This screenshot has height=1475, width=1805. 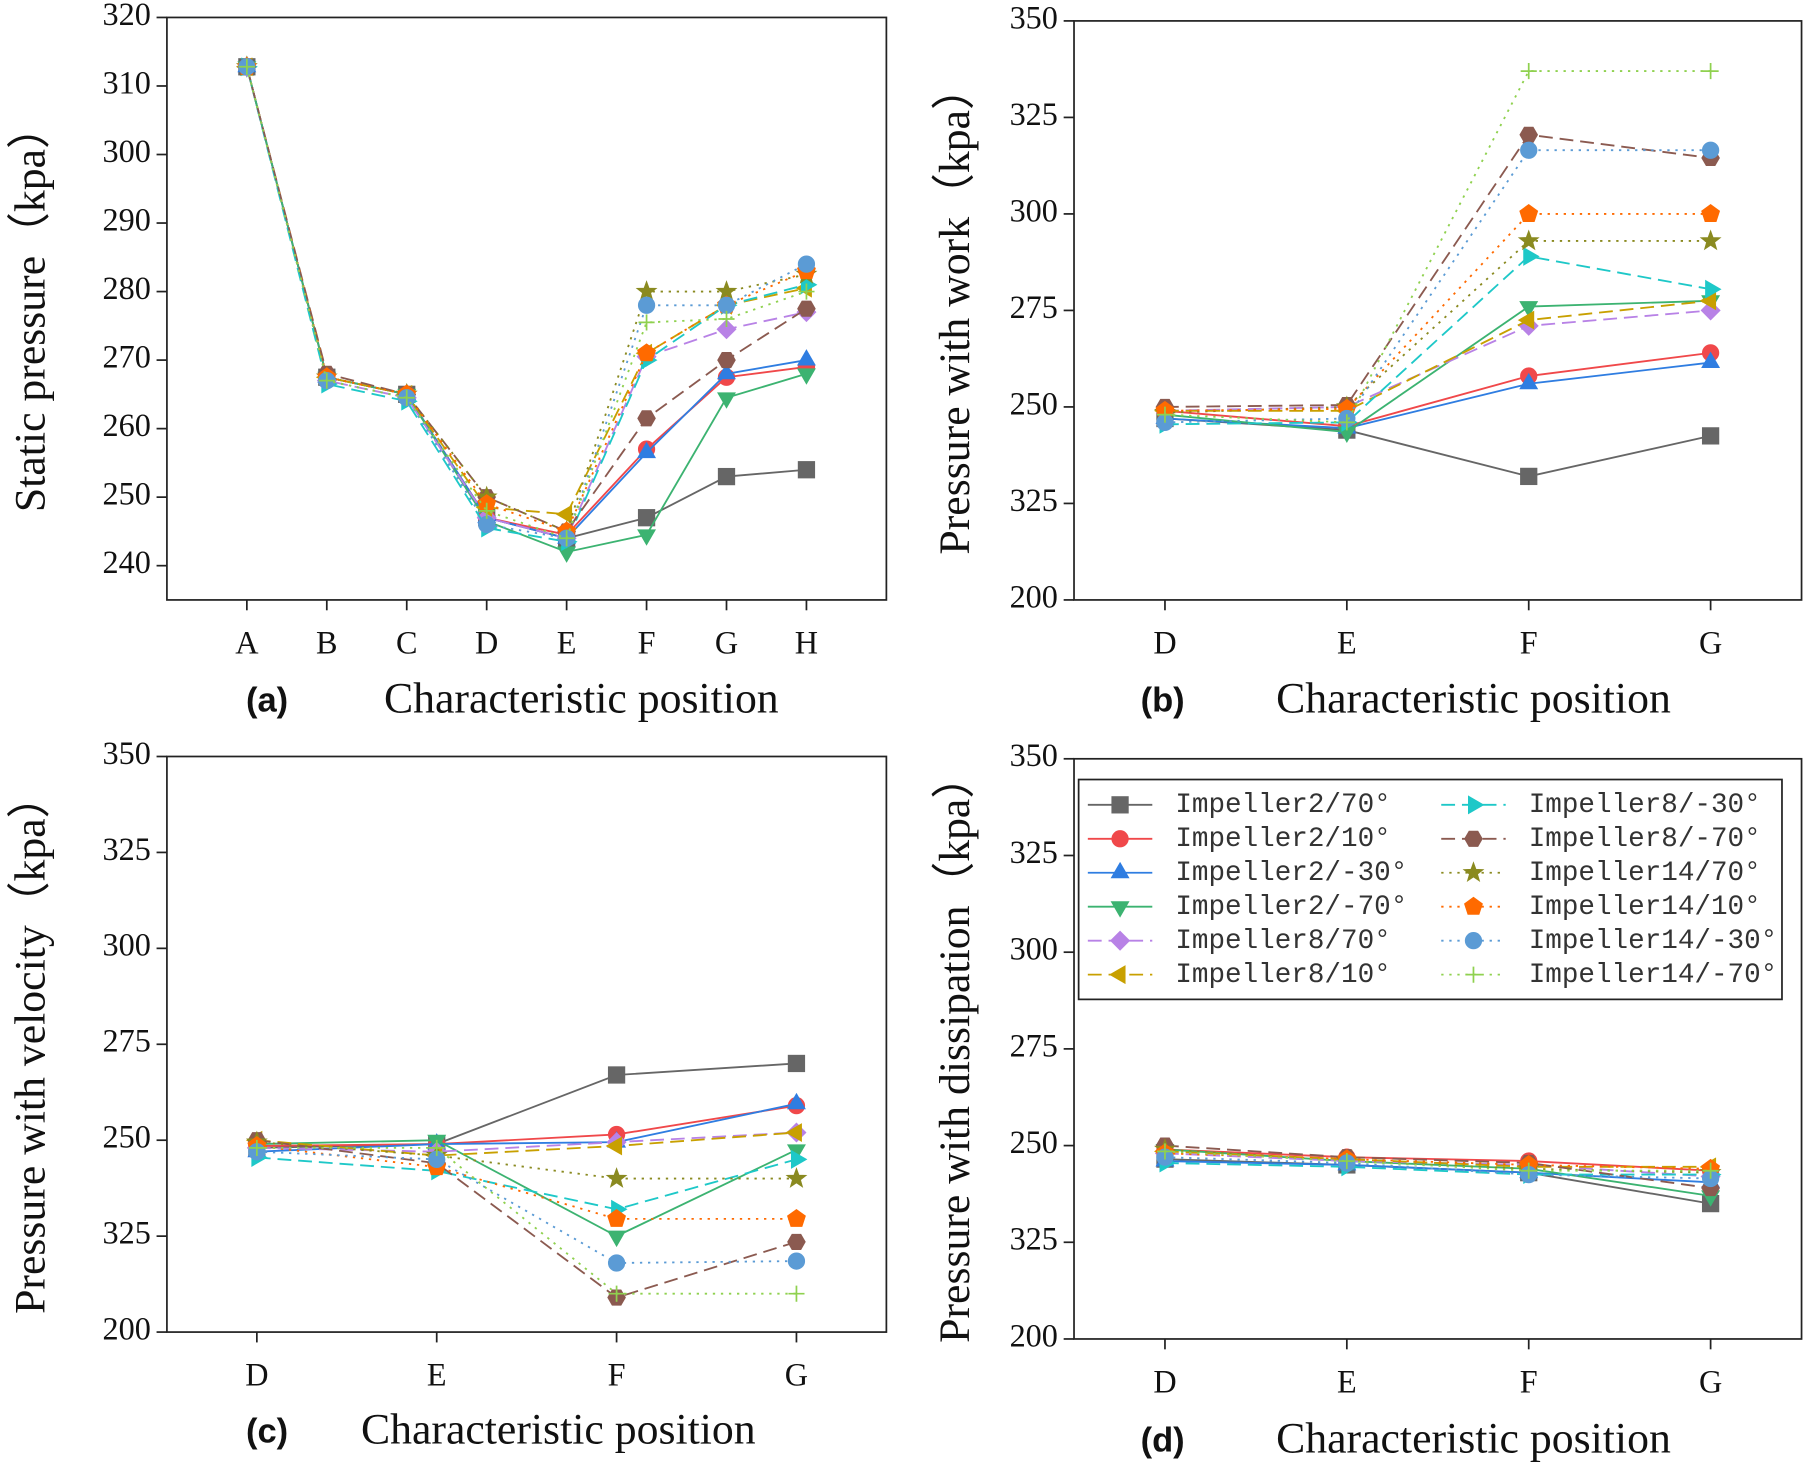 I want to click on panel-label: (a), so click(x=267, y=701).